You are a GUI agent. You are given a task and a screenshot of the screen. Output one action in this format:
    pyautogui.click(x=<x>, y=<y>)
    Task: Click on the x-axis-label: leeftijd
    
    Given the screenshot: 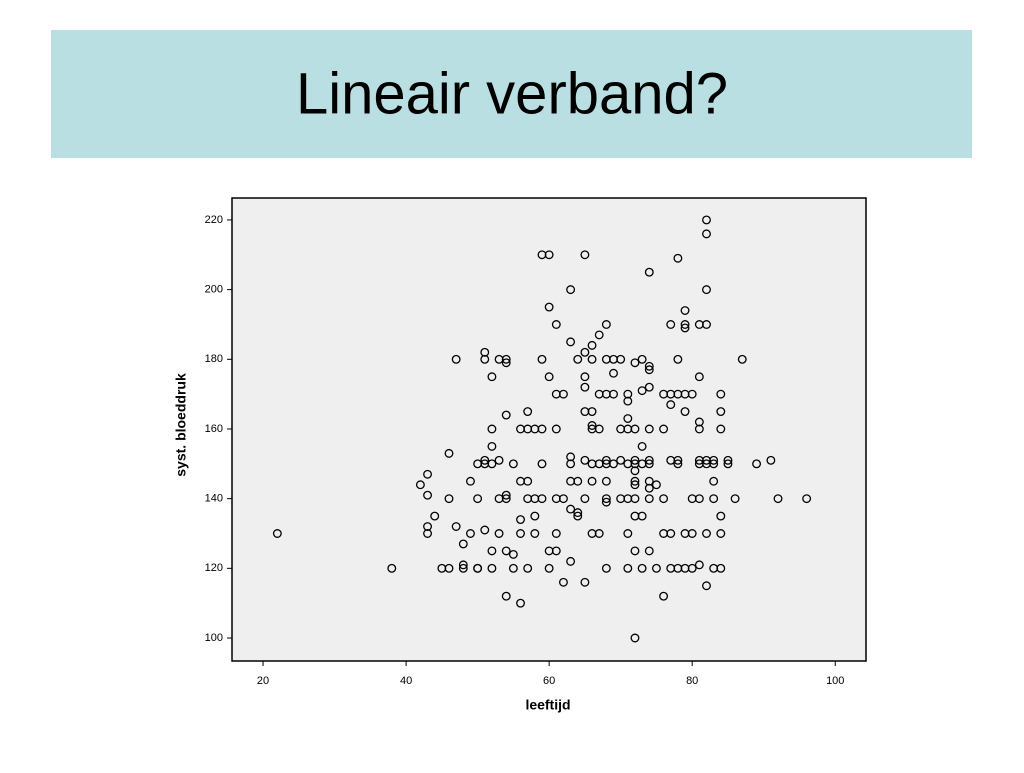 What is the action you would take?
    pyautogui.click(x=547, y=705)
    